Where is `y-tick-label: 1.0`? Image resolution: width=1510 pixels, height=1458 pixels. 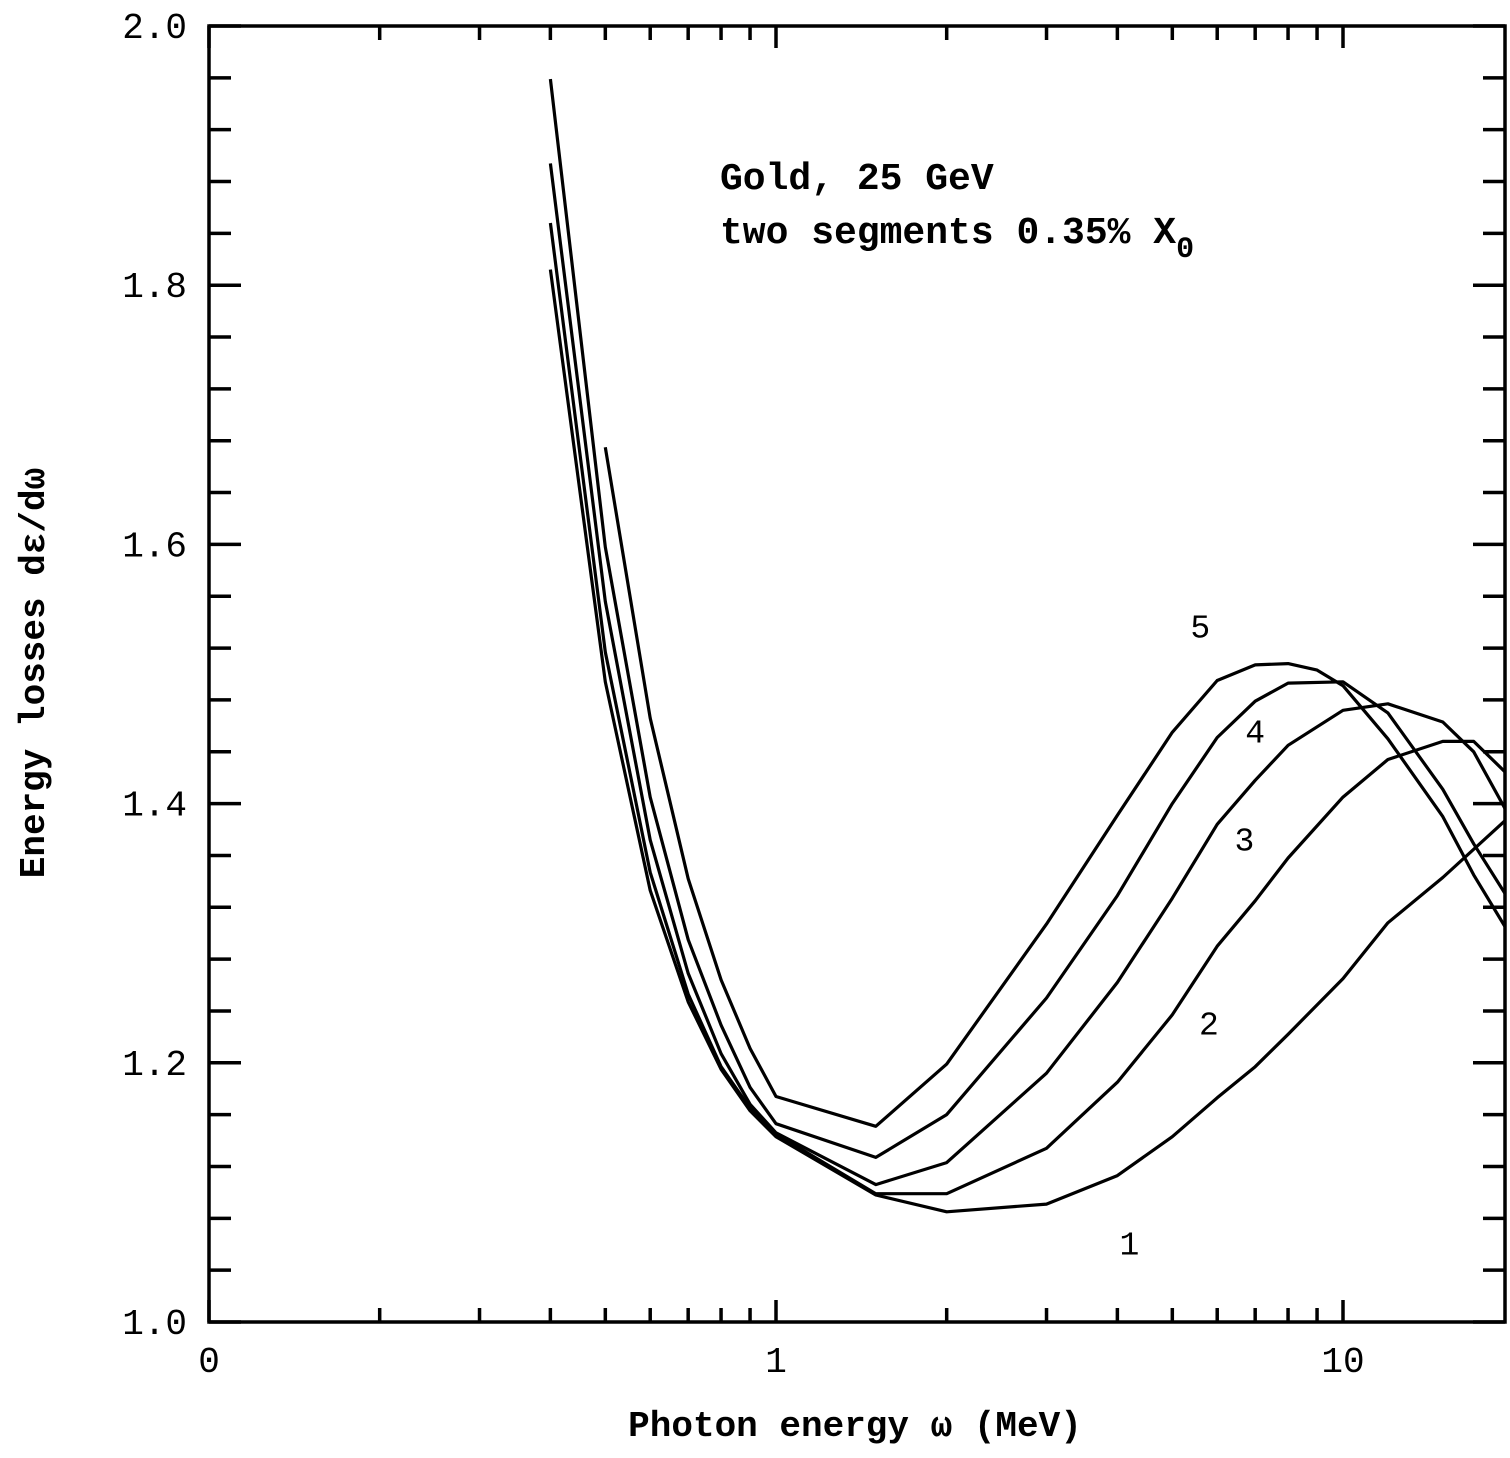
y-tick-label: 1.0 is located at coordinates (154, 1324).